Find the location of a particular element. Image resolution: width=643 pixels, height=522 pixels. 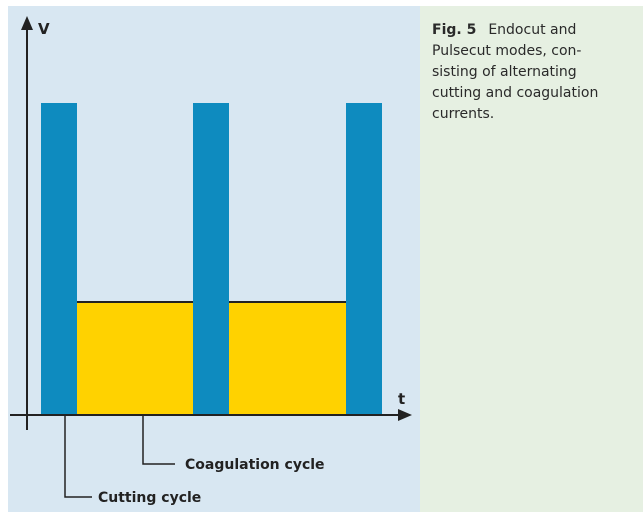

caption-line: sisting of alternating is located at coordinates (504, 72).